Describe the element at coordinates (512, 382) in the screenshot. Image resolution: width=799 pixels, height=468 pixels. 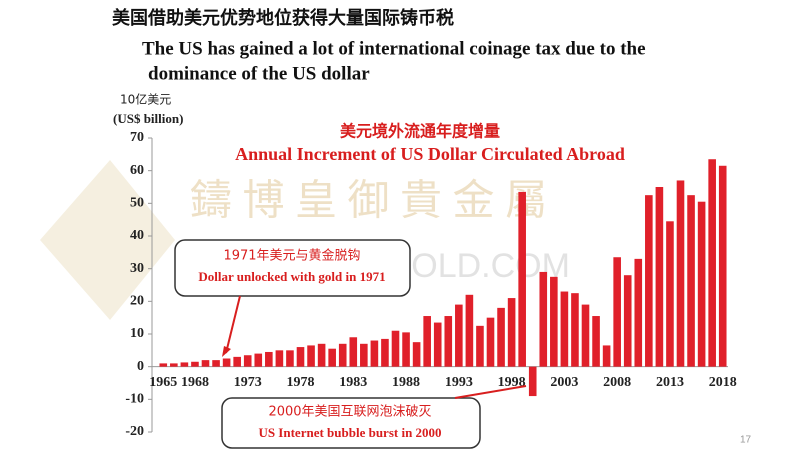
I see `x-tick-label: 1998` at that location.